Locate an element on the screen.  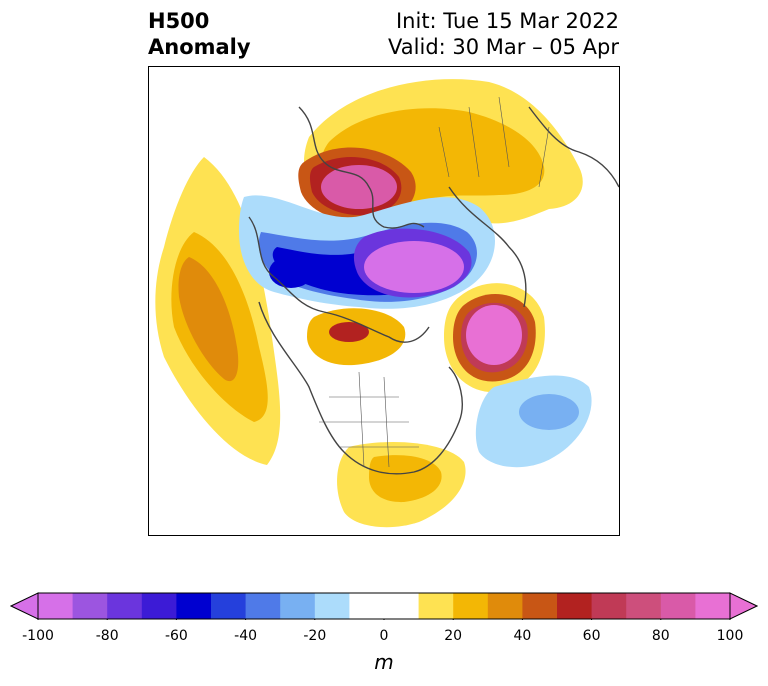
init-date: Init: Tue 15 Mar 2022 is located at coordinates (507, 21).